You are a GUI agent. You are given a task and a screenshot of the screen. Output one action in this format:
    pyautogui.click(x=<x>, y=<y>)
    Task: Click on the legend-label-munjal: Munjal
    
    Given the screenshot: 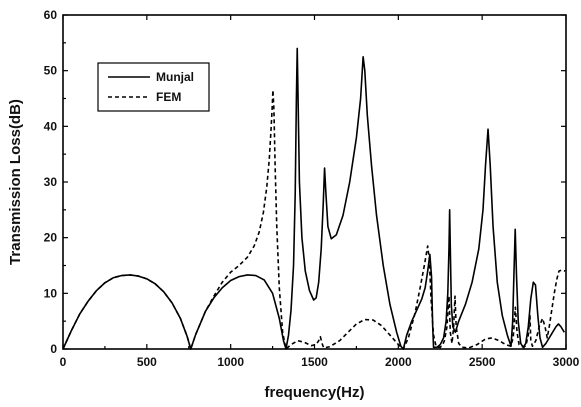 What is the action you would take?
    pyautogui.click(x=175, y=77)
    